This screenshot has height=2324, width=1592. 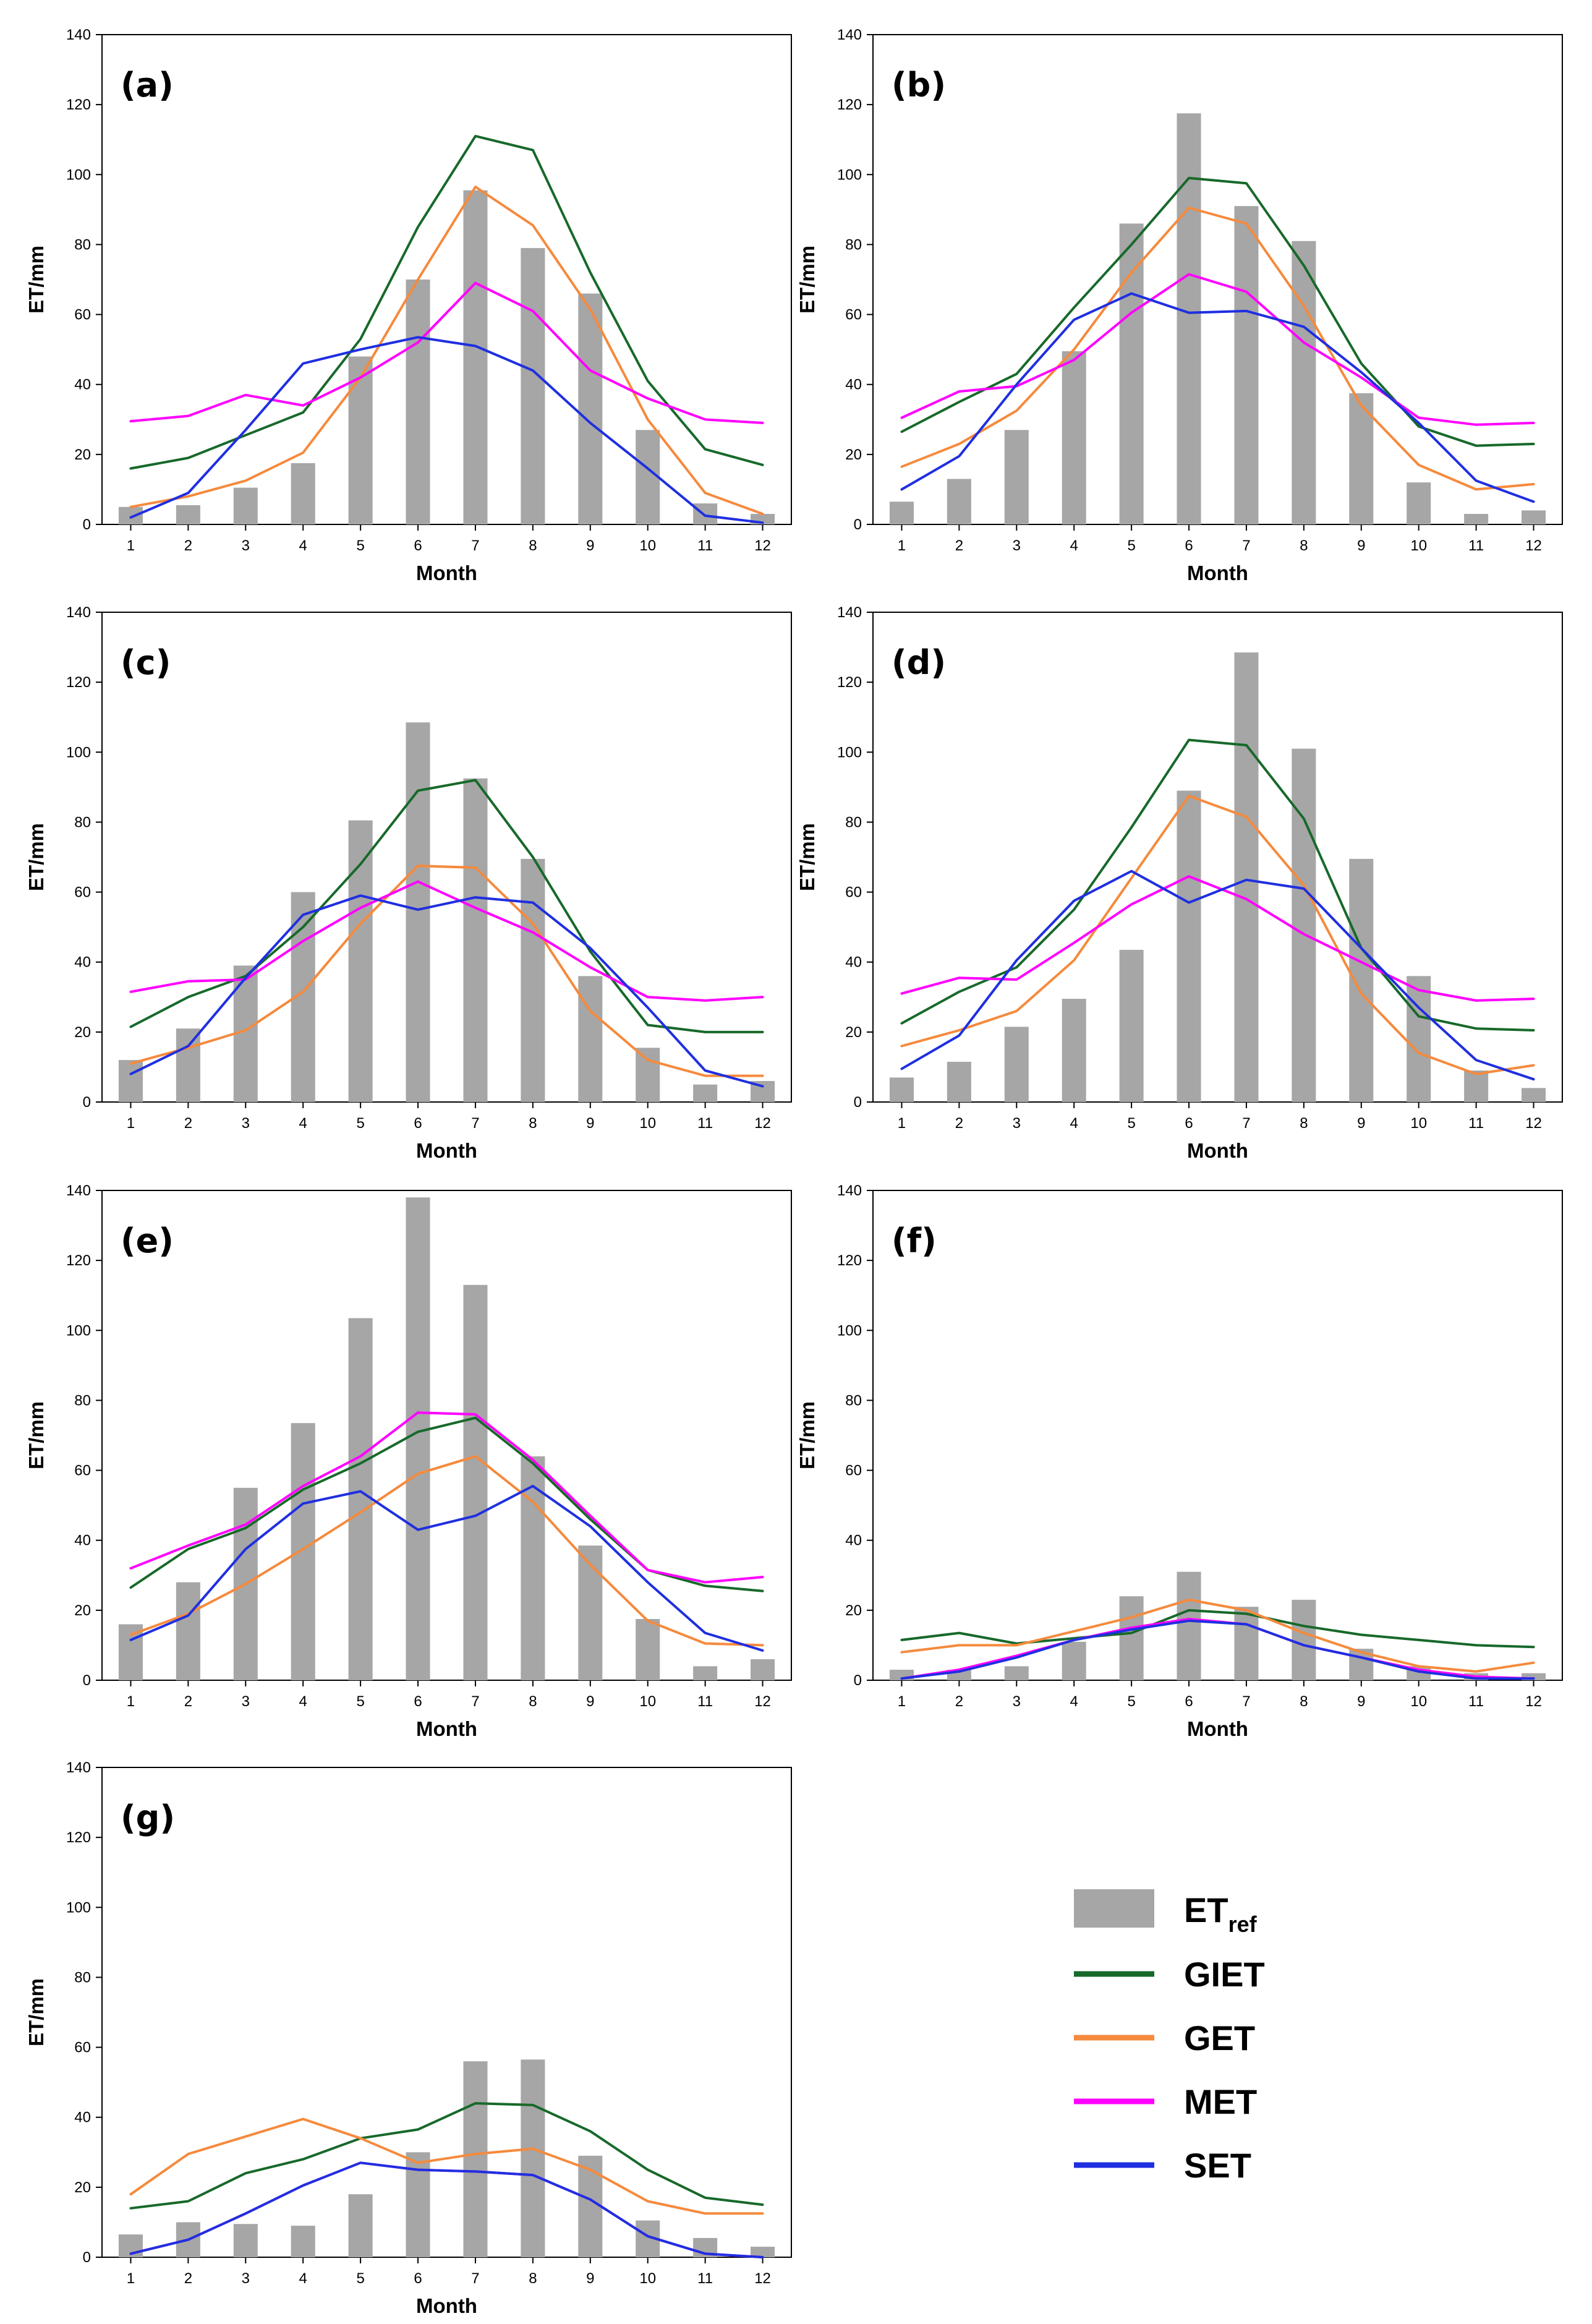 What do you see at coordinates (919, 85) in the screenshot?
I see `panel-label: (b)` at bounding box center [919, 85].